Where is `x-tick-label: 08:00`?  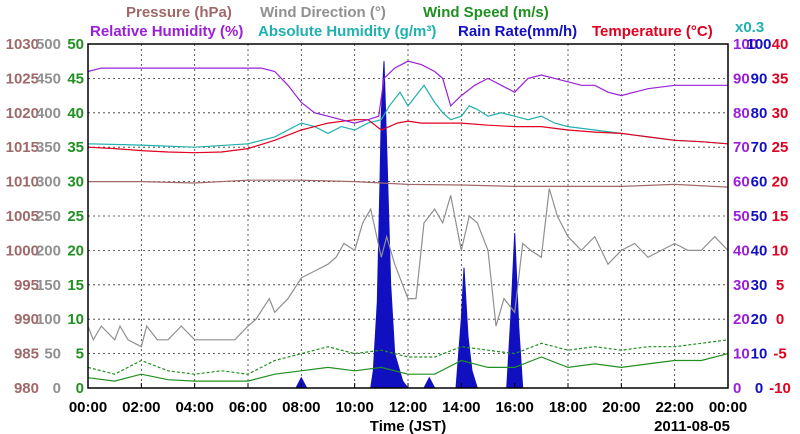 x-tick-label: 08:00 is located at coordinates (301, 407).